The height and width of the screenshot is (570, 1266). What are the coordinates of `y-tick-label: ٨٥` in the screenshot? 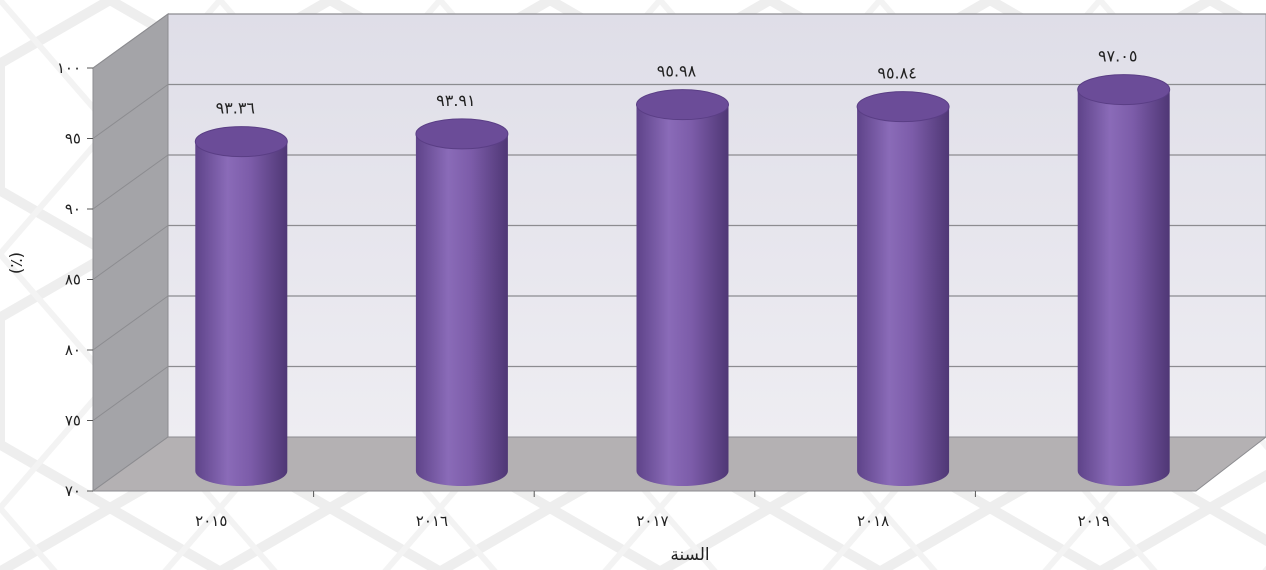 It's located at (73, 280).